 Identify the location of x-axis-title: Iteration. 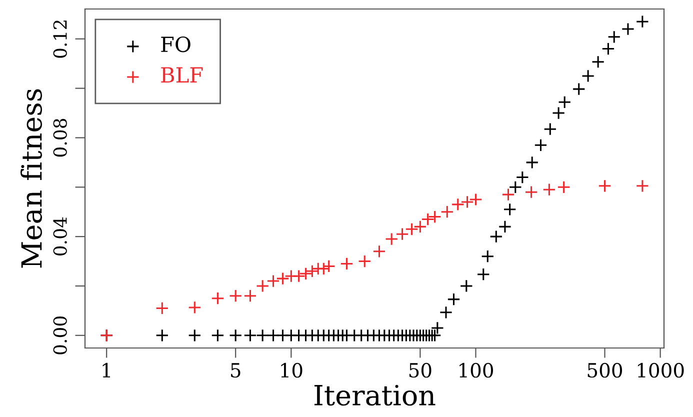
(375, 395).